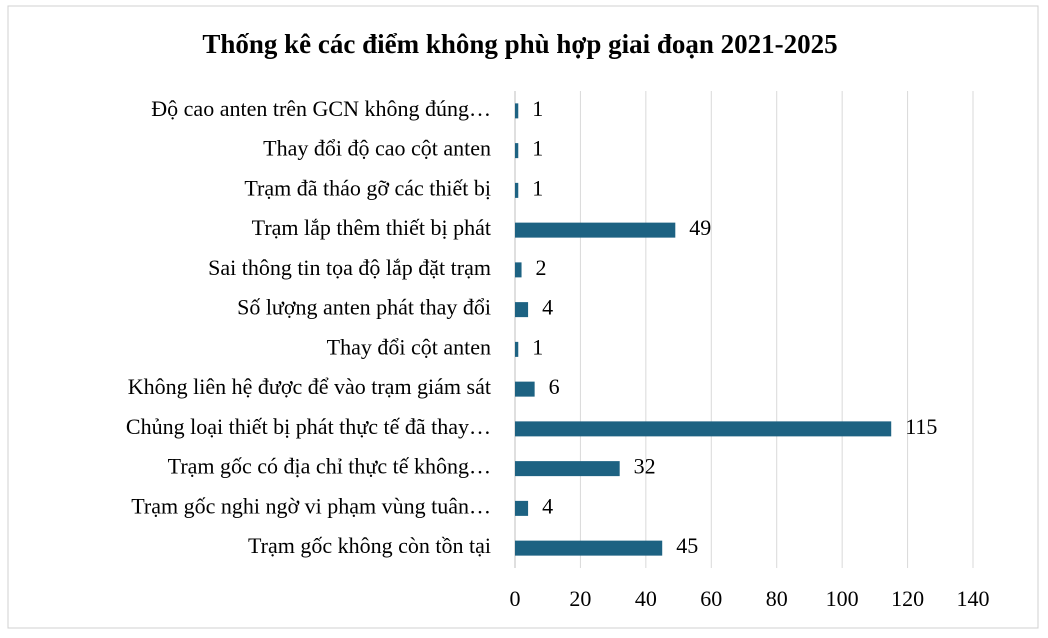  Describe the element at coordinates (711, 598) in the screenshot. I see `x-tick-label: 60` at that location.